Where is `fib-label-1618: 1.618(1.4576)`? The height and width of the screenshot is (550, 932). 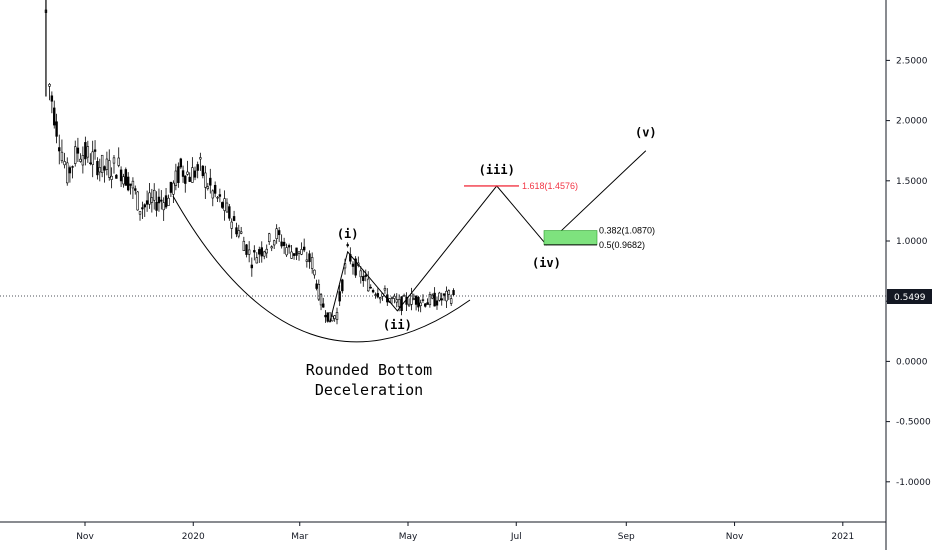 fib-label-1618: 1.618(1.4576) is located at coordinates (550, 186).